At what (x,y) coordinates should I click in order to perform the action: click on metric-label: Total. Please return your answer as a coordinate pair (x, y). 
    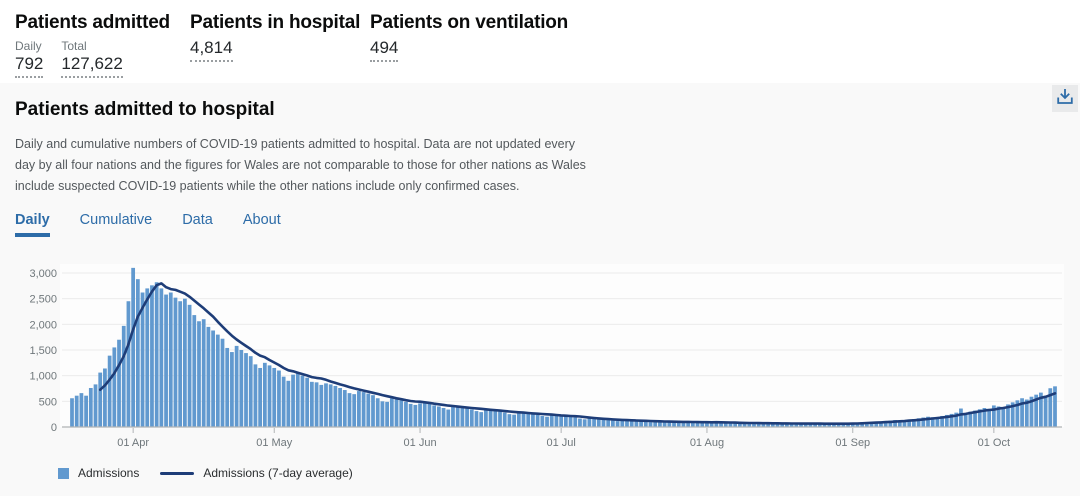
    Looking at the image, I should click on (74, 46).